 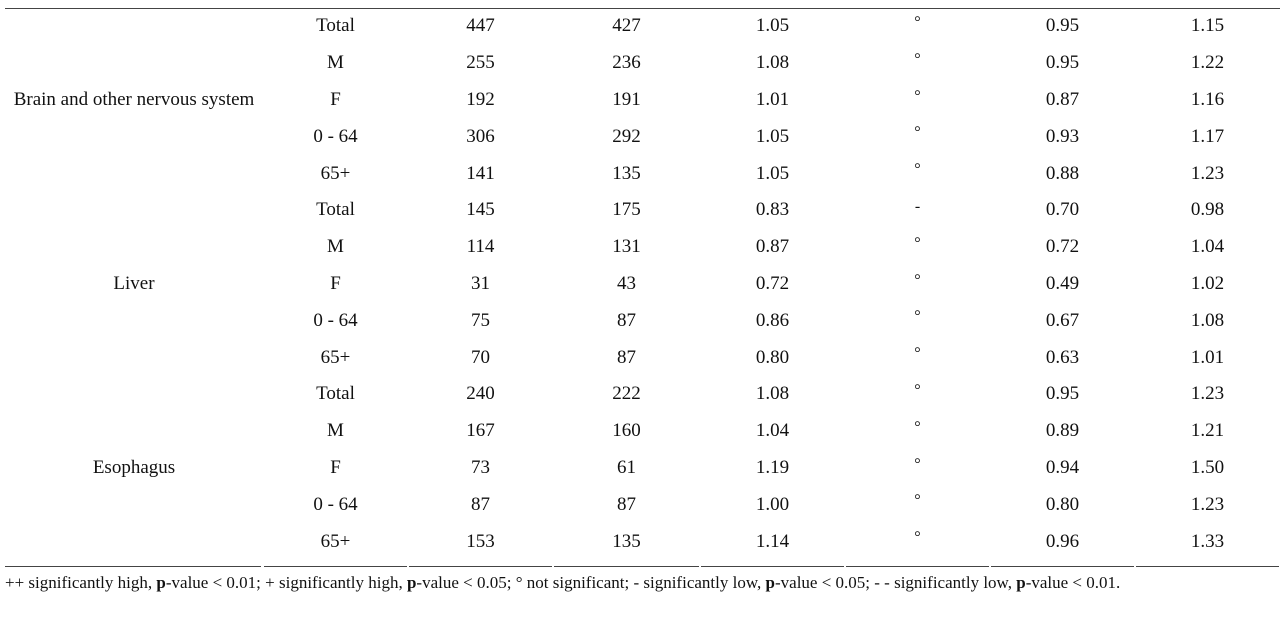 What do you see at coordinates (480, 467) in the screenshot?
I see `value-cell: 73` at bounding box center [480, 467].